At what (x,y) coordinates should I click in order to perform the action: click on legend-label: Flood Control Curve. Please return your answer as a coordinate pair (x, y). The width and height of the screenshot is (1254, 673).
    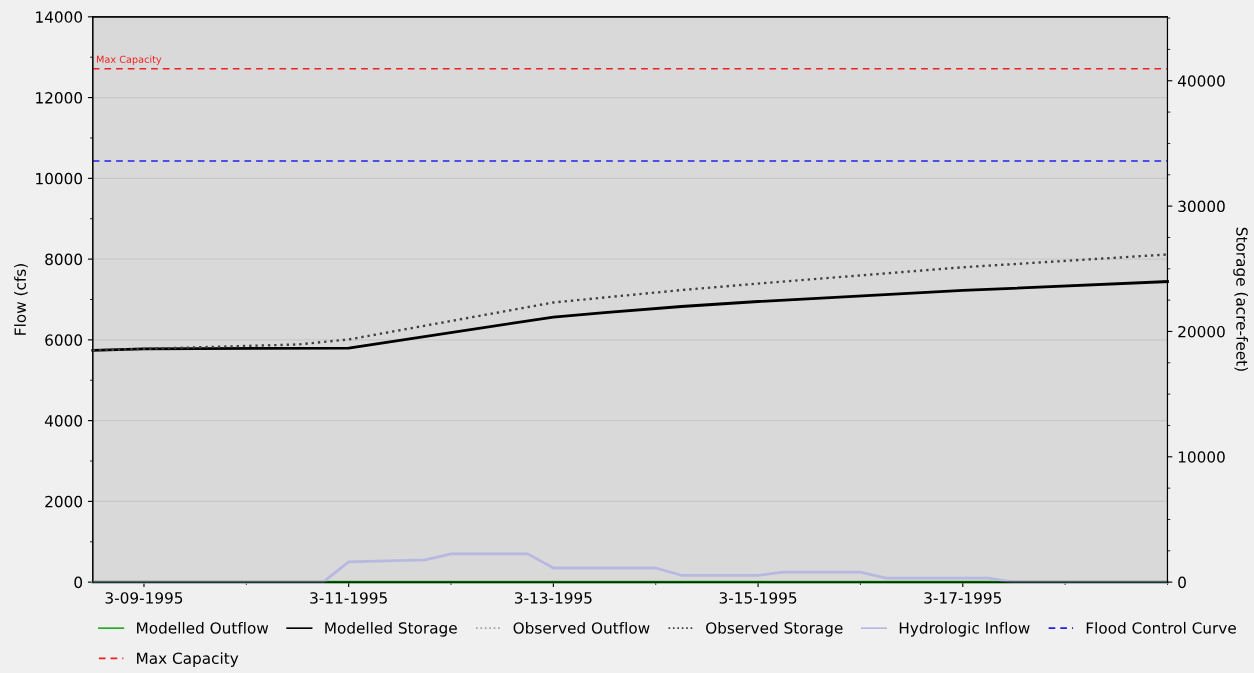
    Looking at the image, I should click on (1161, 627).